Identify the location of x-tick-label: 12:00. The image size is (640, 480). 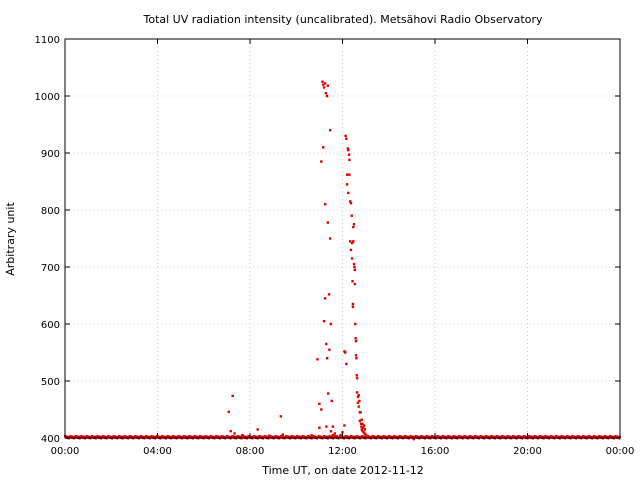
(342, 451).